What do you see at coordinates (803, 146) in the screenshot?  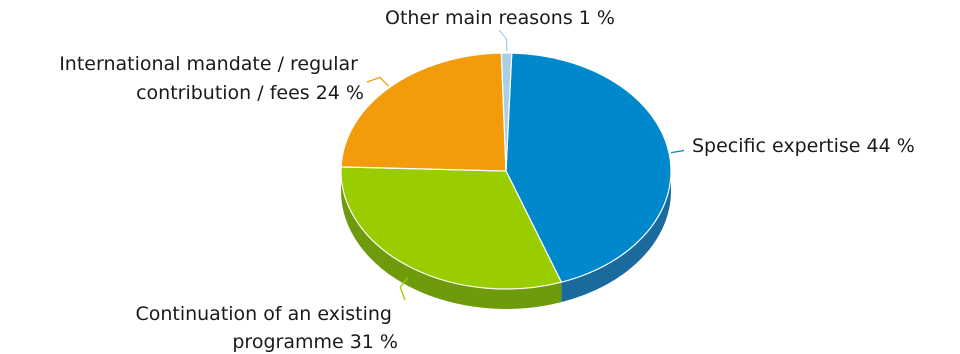 I see `label-specific-expertise: Specific expertise 44 %` at bounding box center [803, 146].